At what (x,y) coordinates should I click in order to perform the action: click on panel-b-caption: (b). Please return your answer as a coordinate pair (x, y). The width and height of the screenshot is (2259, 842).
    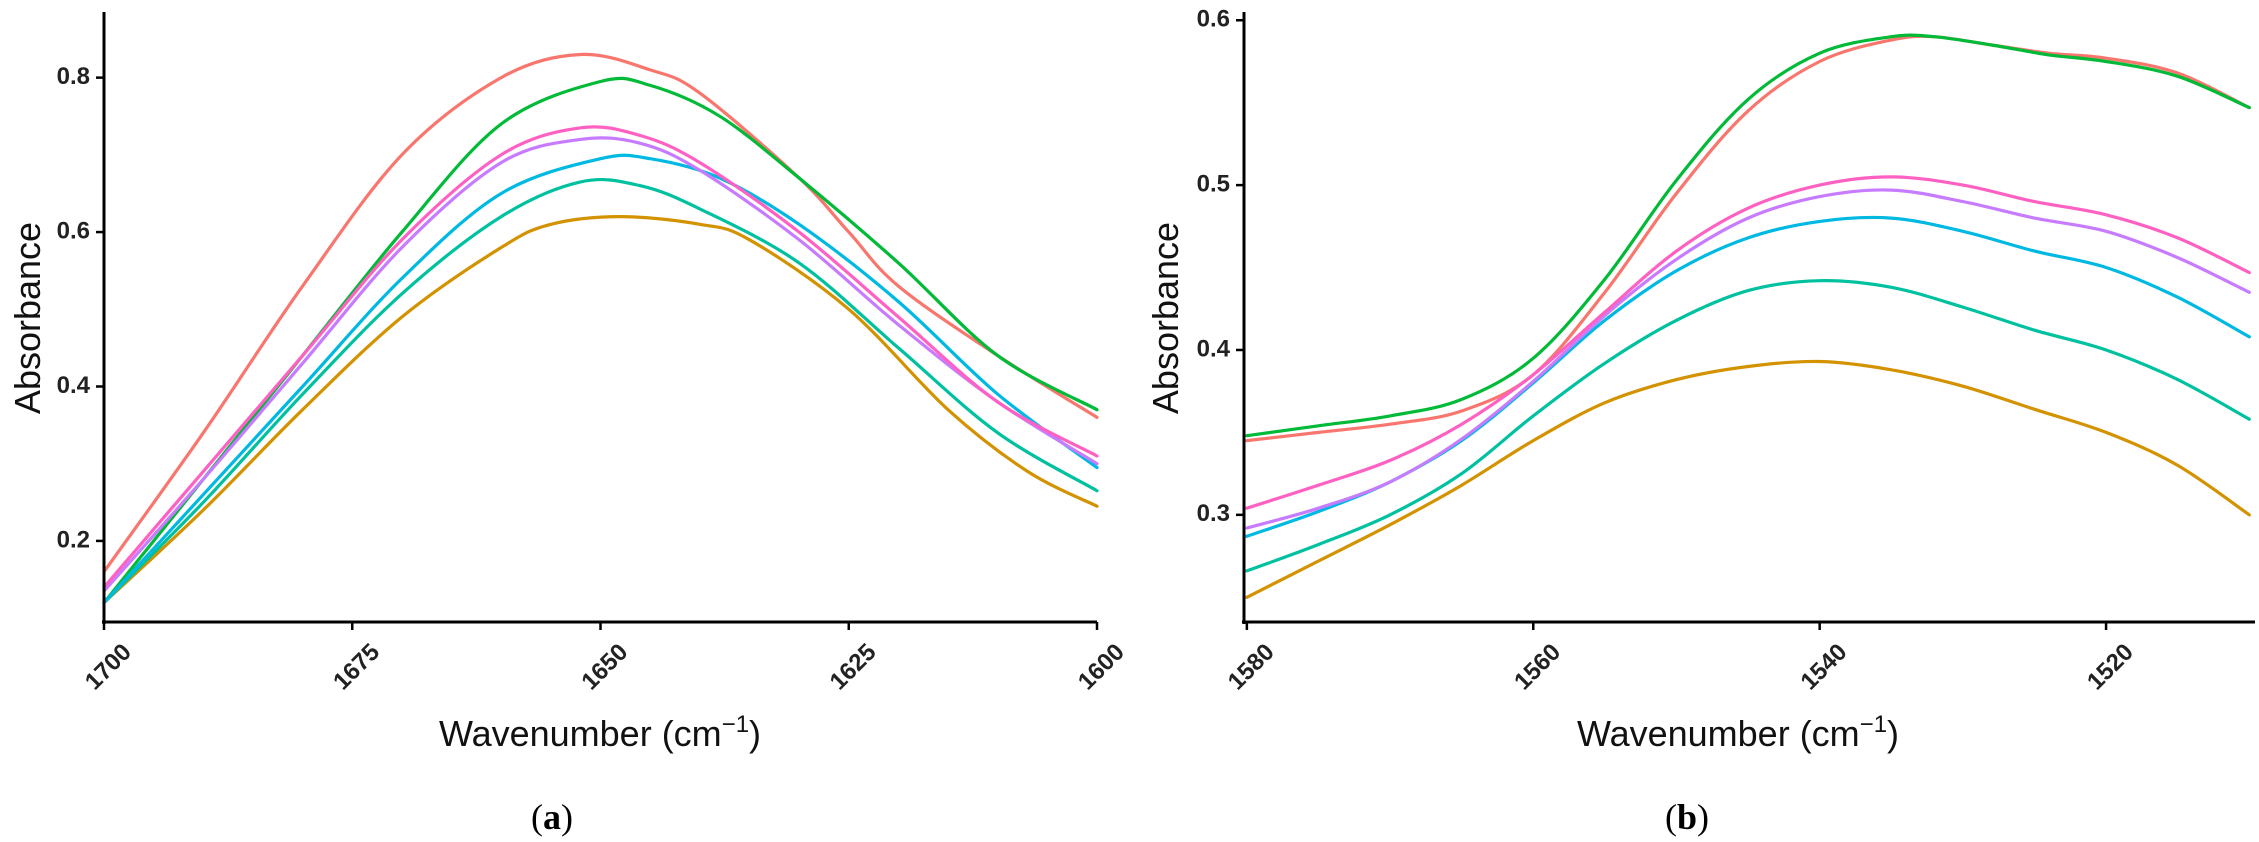
    Looking at the image, I should click on (1687, 817).